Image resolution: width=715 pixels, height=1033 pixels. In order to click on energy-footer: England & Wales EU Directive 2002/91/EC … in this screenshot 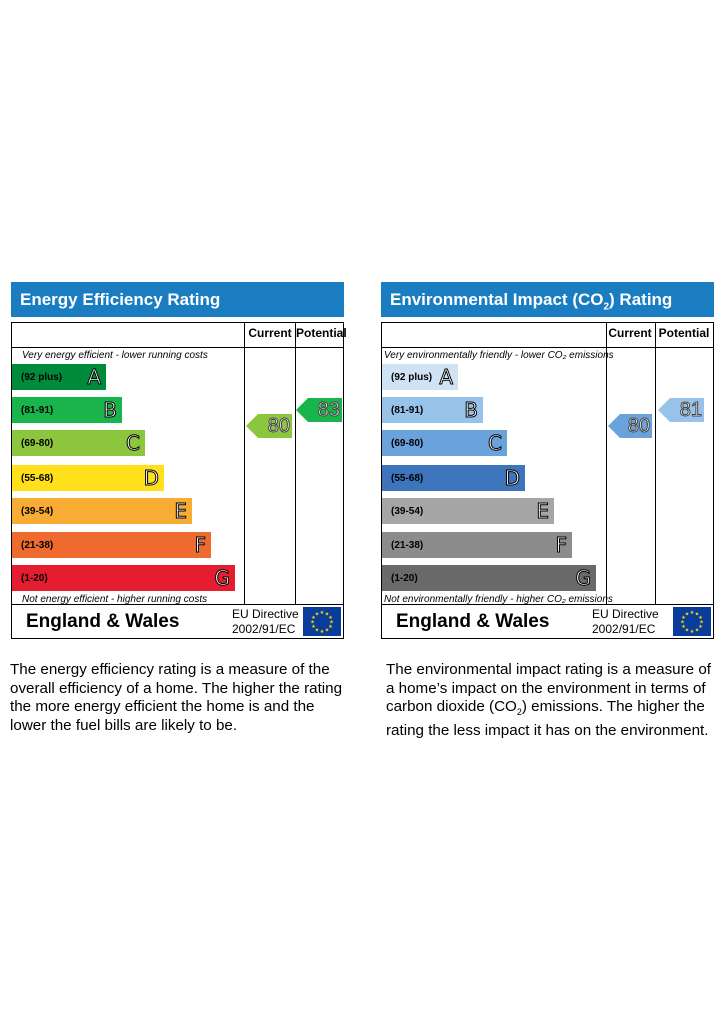, I will do `click(177, 621)`.